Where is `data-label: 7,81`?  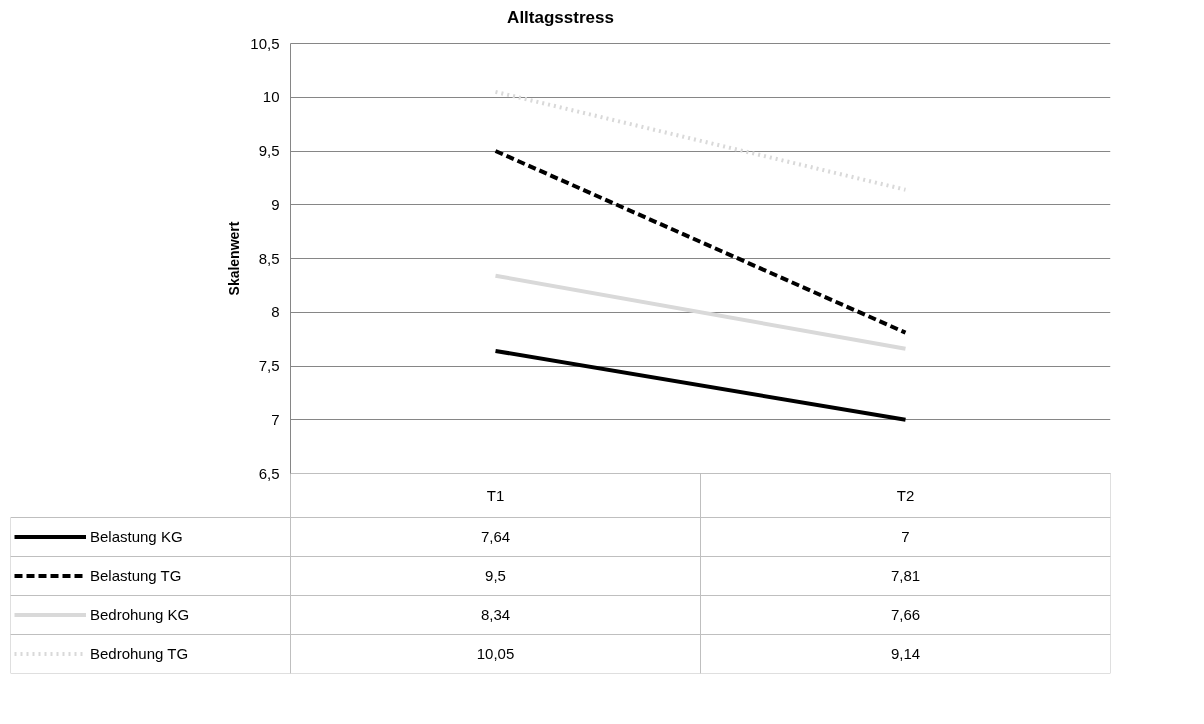 data-label: 7,81 is located at coordinates (905, 575).